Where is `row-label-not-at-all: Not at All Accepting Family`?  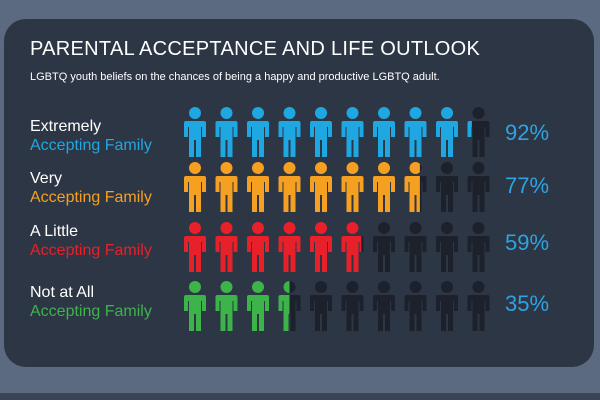 row-label-not-at-all: Not at All Accepting Family is located at coordinates (91, 302).